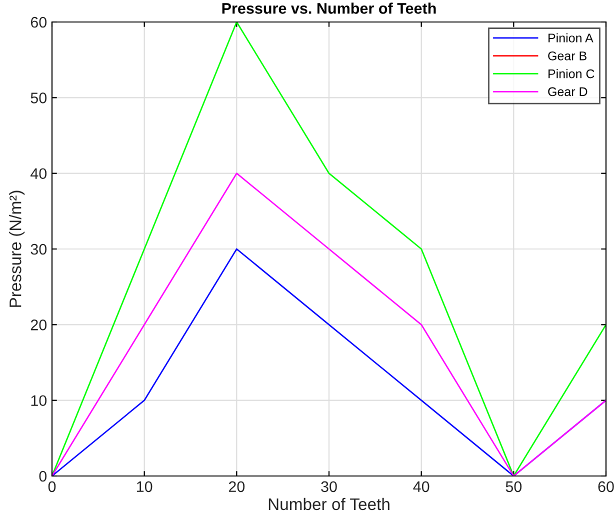  I want to click on x-tick-label: 30, so click(329, 486).